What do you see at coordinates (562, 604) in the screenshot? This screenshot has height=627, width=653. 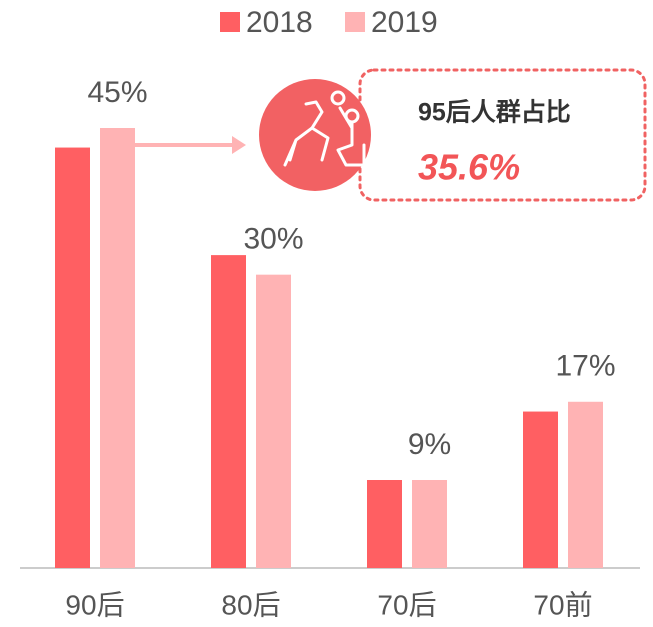 I see `x-tick-label: 70前` at bounding box center [562, 604].